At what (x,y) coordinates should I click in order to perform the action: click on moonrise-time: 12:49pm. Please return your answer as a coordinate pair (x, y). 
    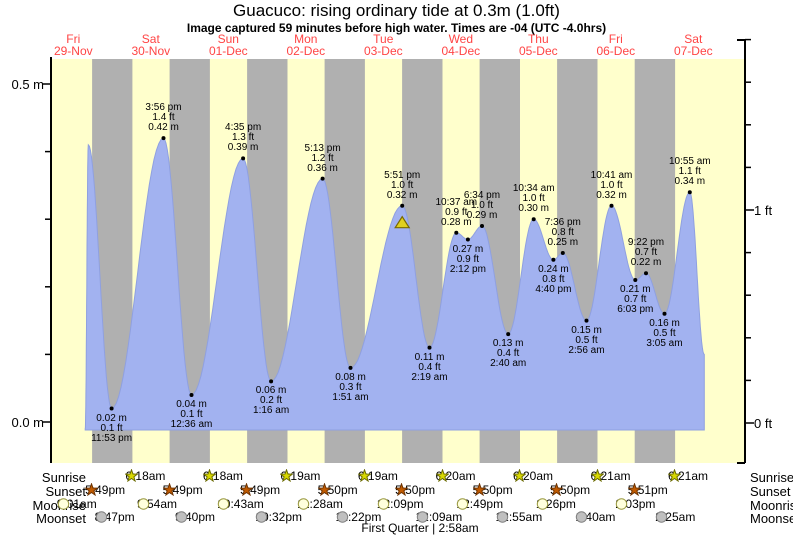
    Looking at the image, I should click on (480, 504).